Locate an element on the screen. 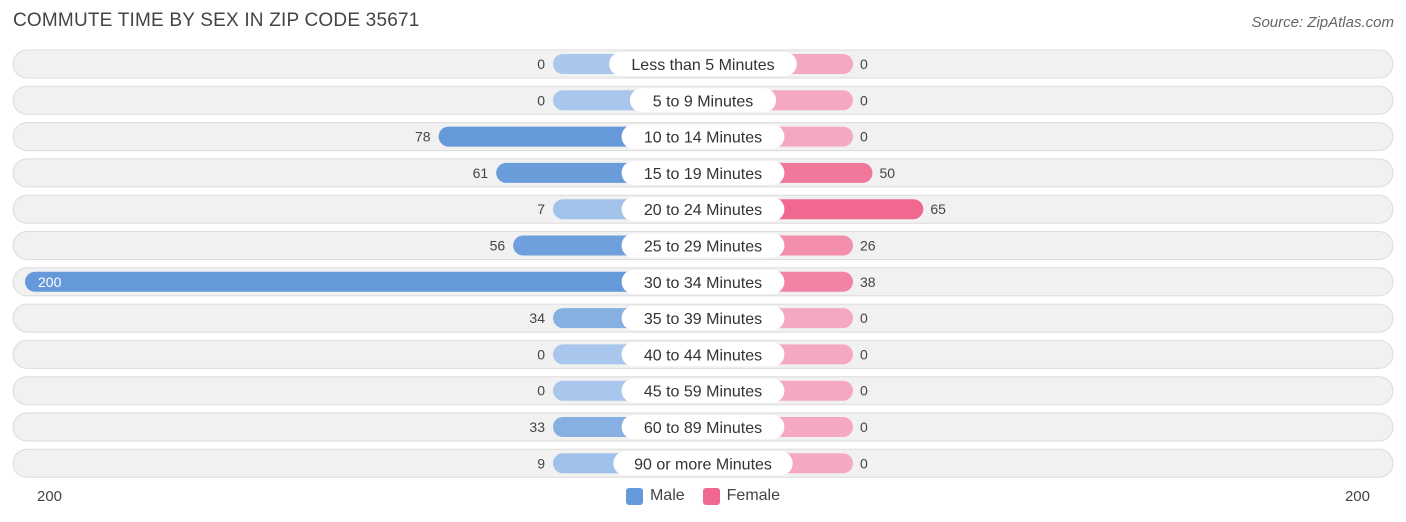 The height and width of the screenshot is (522, 1406). value-label-male: 34 is located at coordinates (537, 318).